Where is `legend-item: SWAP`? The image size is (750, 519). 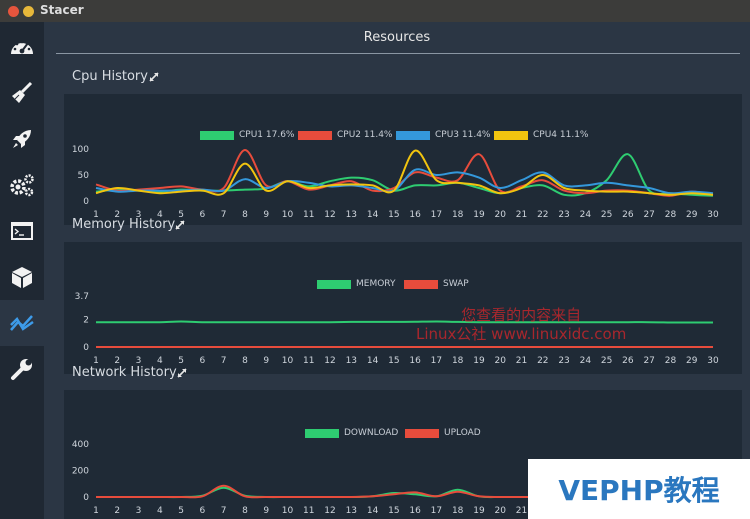
legend-item: SWAP is located at coordinates (436, 284).